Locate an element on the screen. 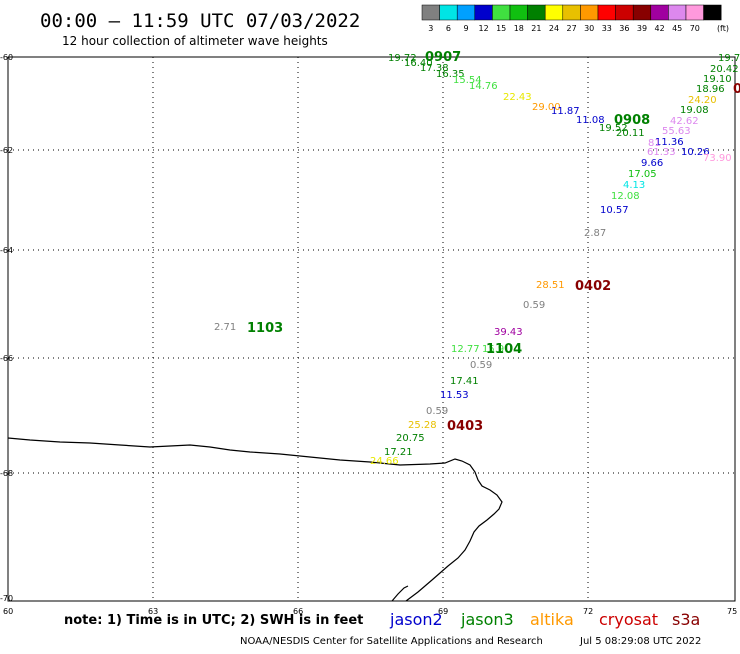 The image size is (740, 654). scale-label: 42 is located at coordinates (660, 28).